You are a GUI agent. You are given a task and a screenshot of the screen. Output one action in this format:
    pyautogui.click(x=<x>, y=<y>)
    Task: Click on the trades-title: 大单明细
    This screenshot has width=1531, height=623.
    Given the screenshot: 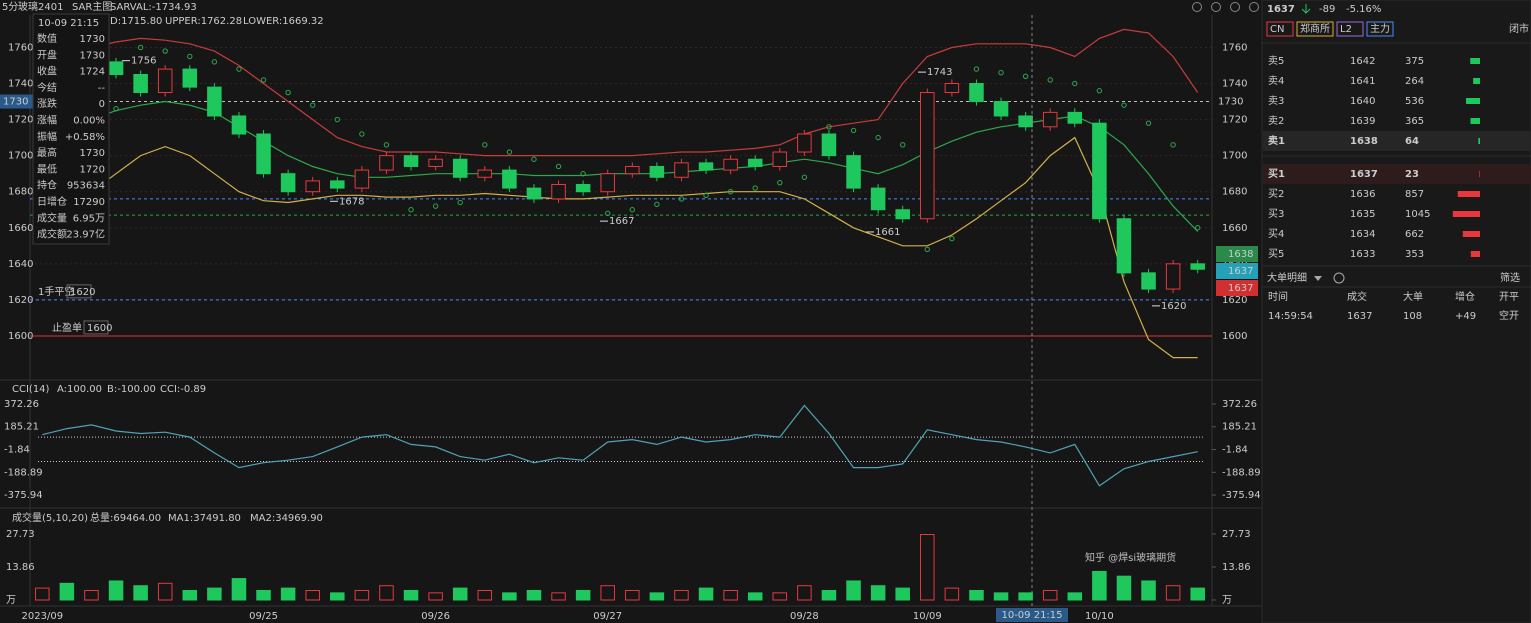 What is the action you would take?
    pyautogui.click(x=1287, y=277)
    